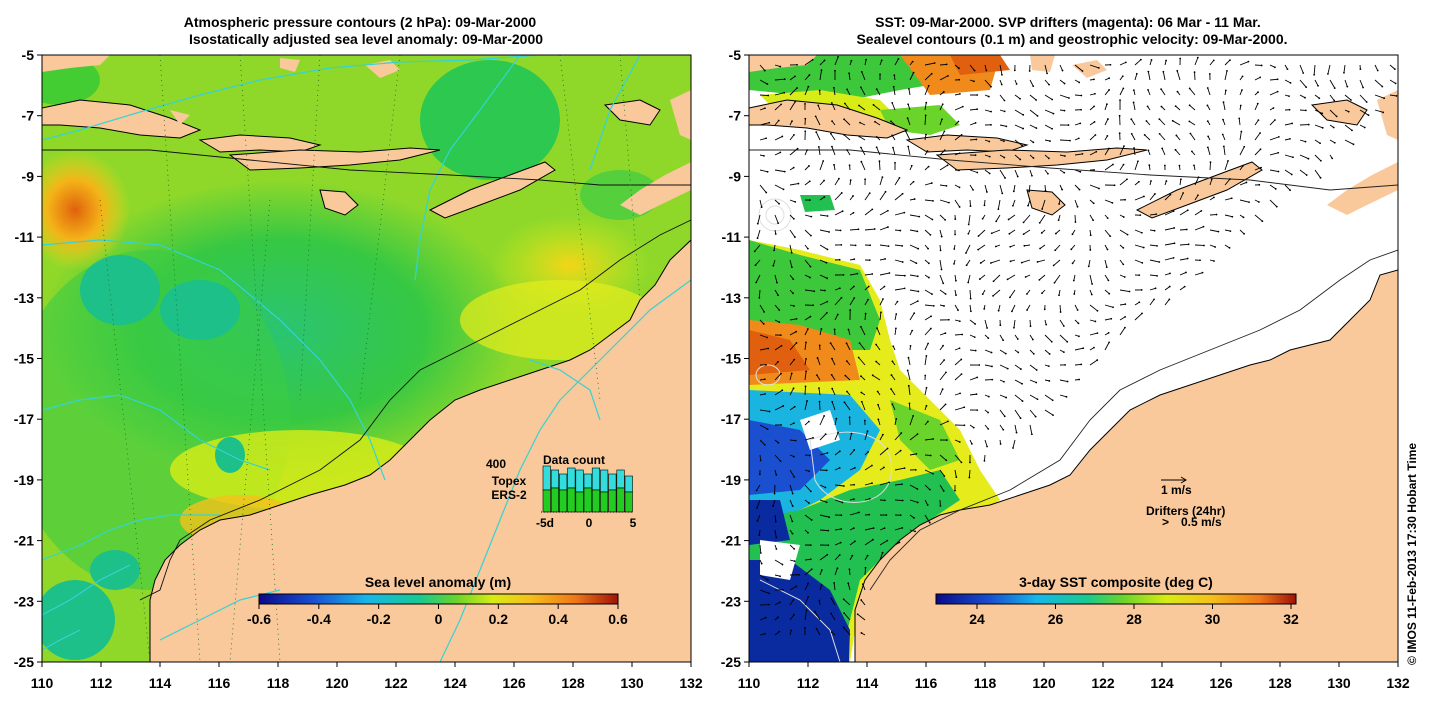 The height and width of the screenshot is (710, 1440). What do you see at coordinates (1103, 683) in the screenshot?
I see `right-xtick-122: 122` at bounding box center [1103, 683].